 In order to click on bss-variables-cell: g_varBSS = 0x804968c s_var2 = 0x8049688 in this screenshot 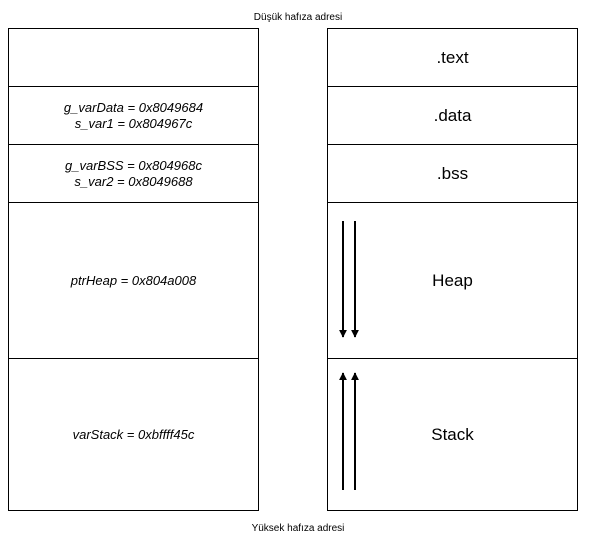, I will do `click(133, 174)`.